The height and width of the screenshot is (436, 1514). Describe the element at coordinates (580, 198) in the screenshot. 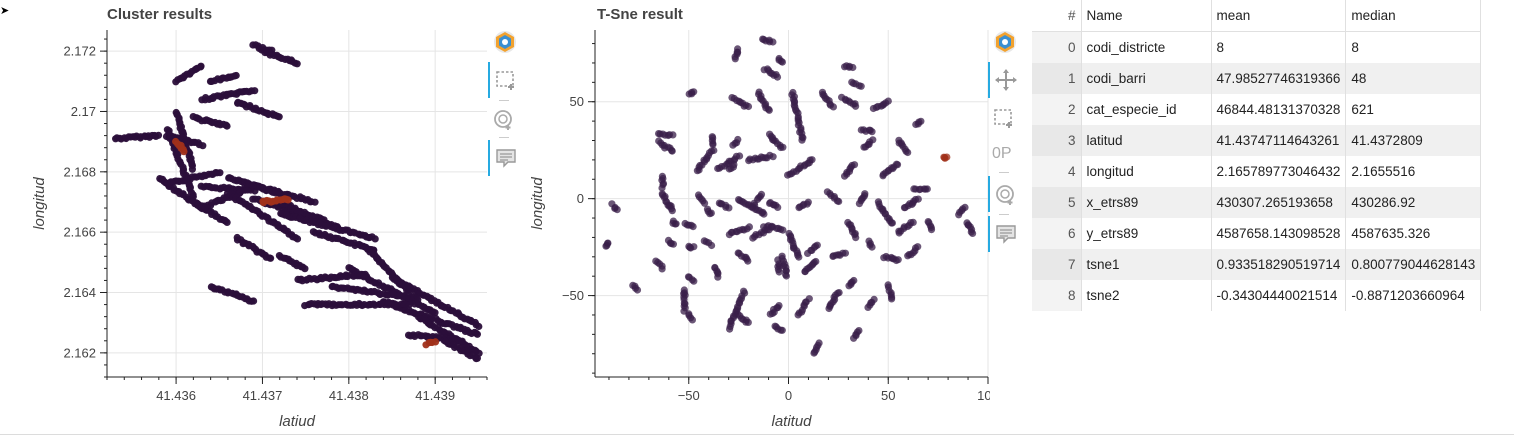

I see `y-tick-label: 0` at that location.